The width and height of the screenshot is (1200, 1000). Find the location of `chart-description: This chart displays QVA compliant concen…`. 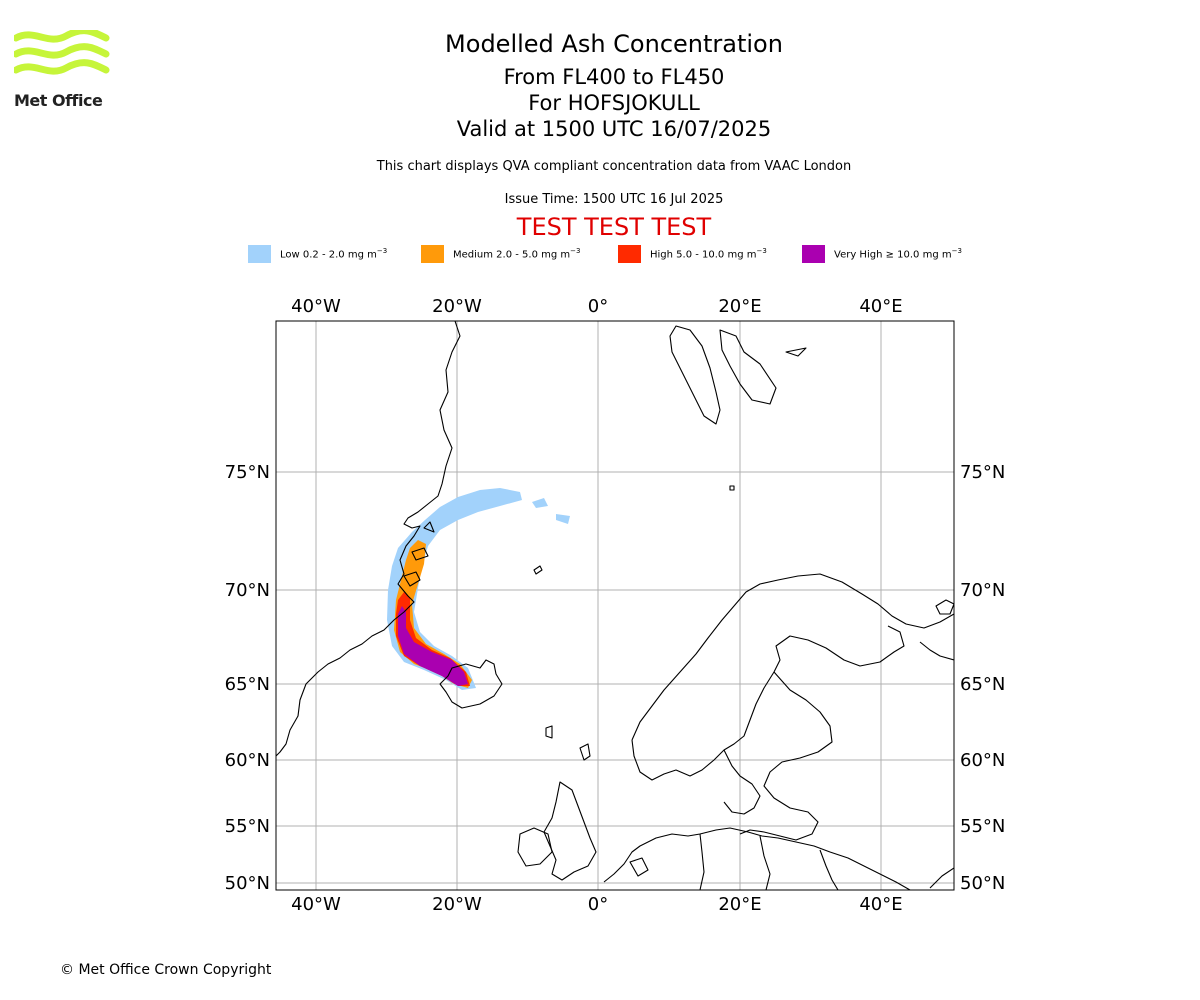

chart-description: This chart displays QVA compliant concen… is located at coordinates (614, 166).